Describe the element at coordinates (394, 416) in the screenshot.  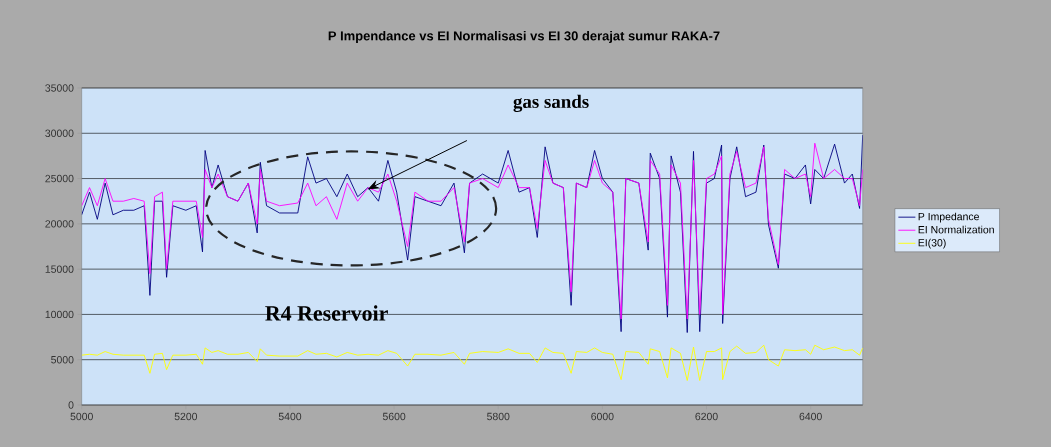
I see `x-tick-label: 5600` at that location.